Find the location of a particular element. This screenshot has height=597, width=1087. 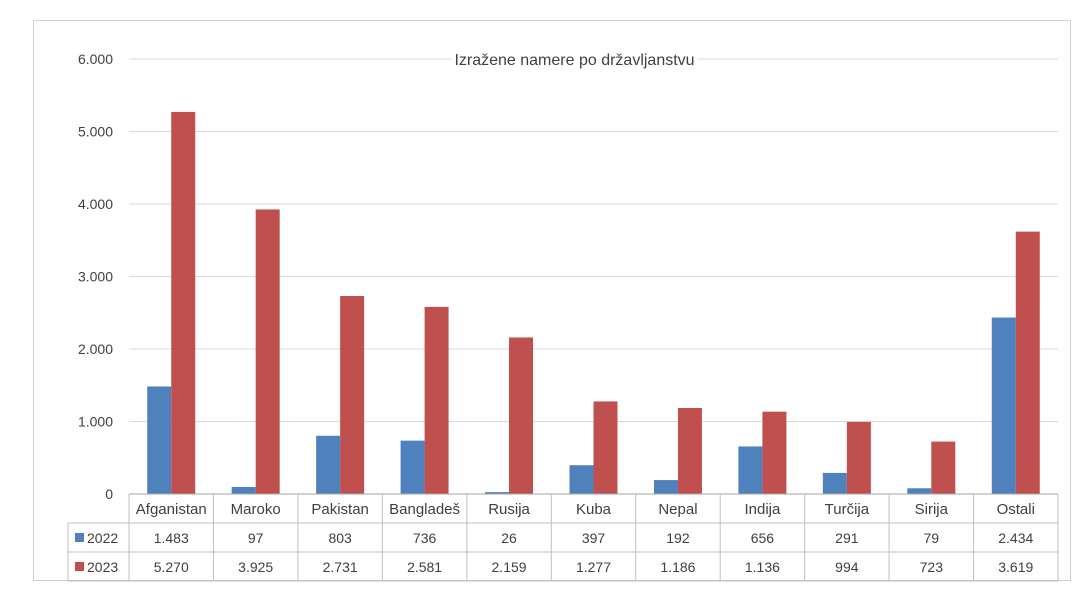

bar-2022-nepal is located at coordinates (665, 487).